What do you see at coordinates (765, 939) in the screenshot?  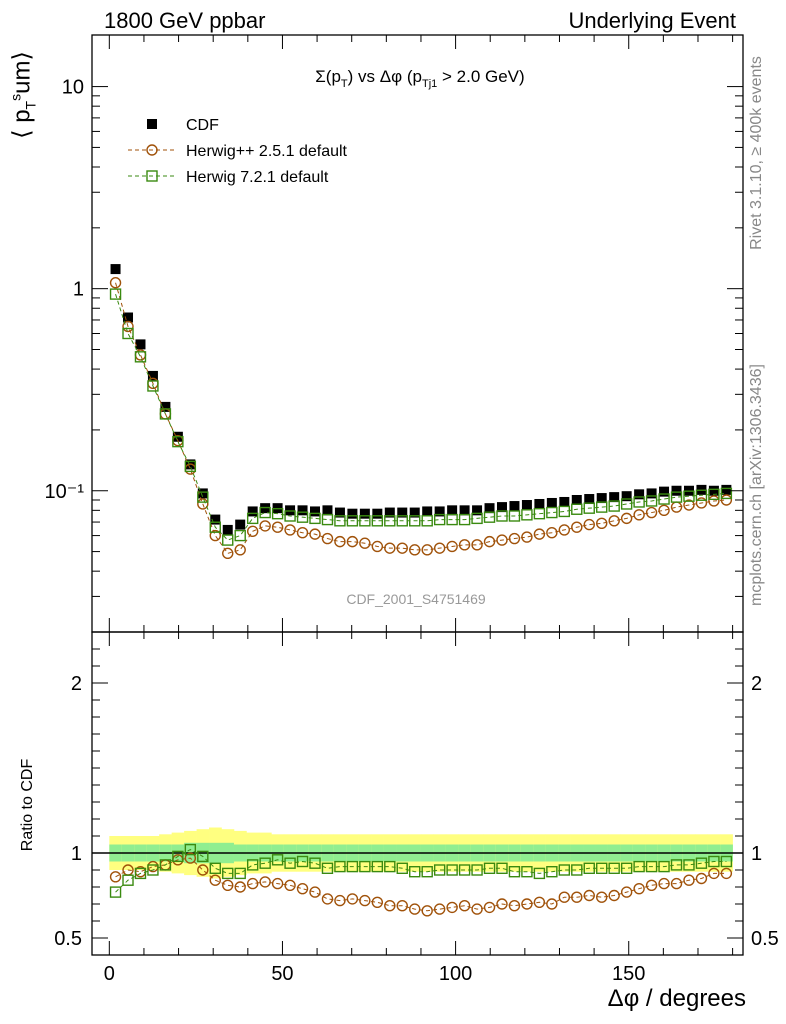 I see `ratio-y-tick-label-right: 0.5` at bounding box center [765, 939].